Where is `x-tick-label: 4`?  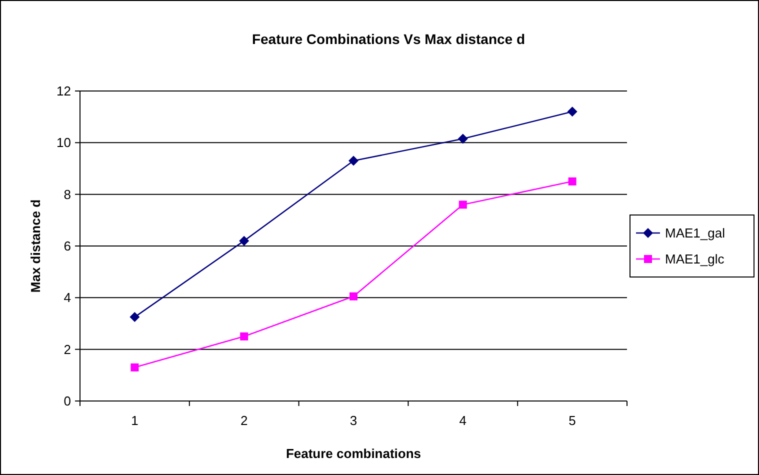
x-tick-label: 4 is located at coordinates (463, 420).